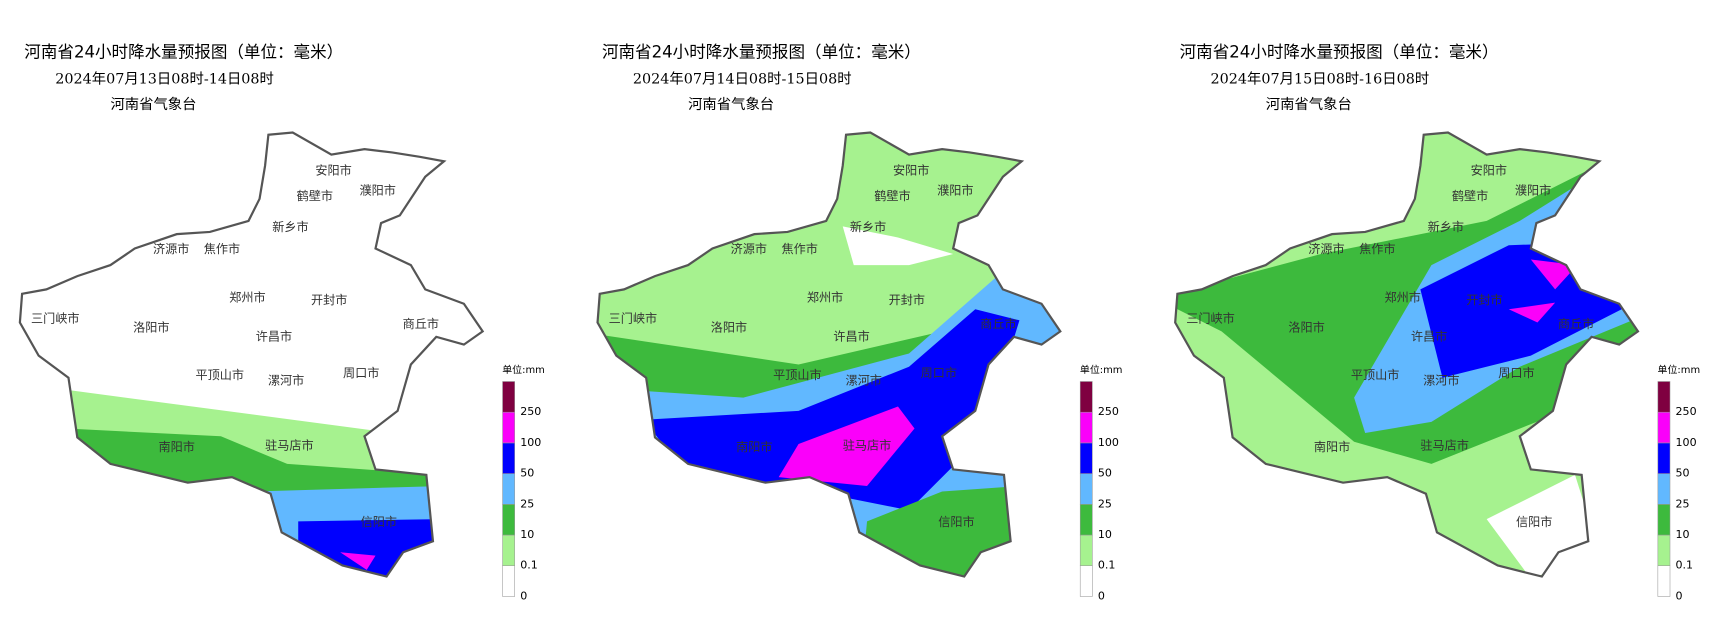 This screenshot has width=1723, height=638. I want to click on map-subtitle: 2024年07月13日08时-14日08时, so click(164, 79).